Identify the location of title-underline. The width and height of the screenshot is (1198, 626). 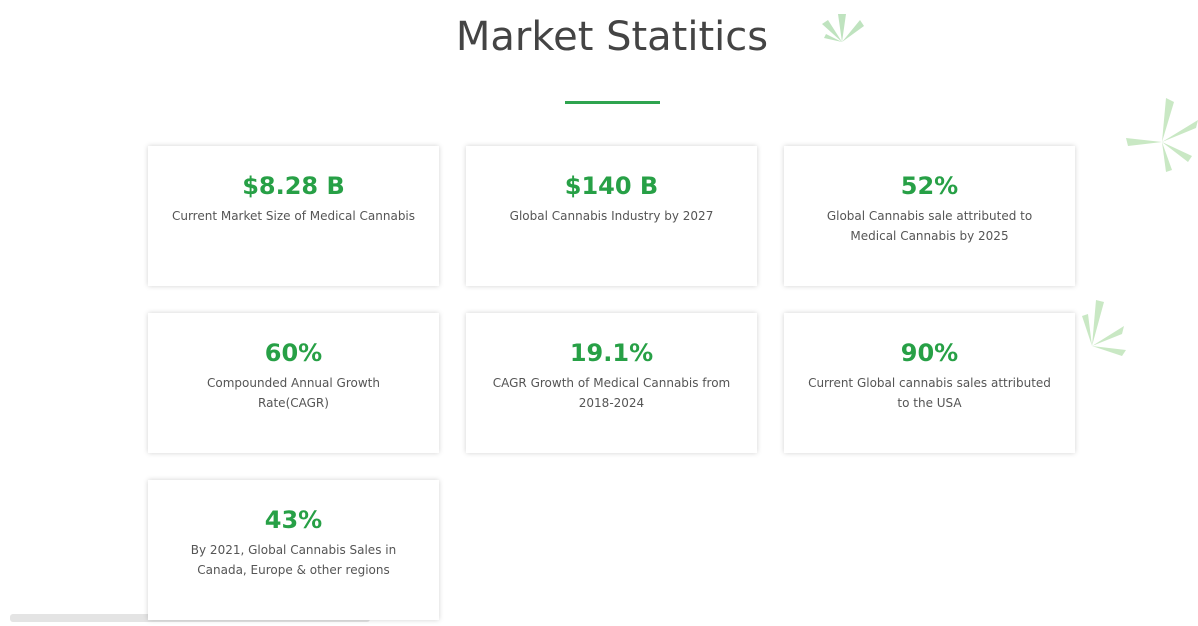
(612, 102).